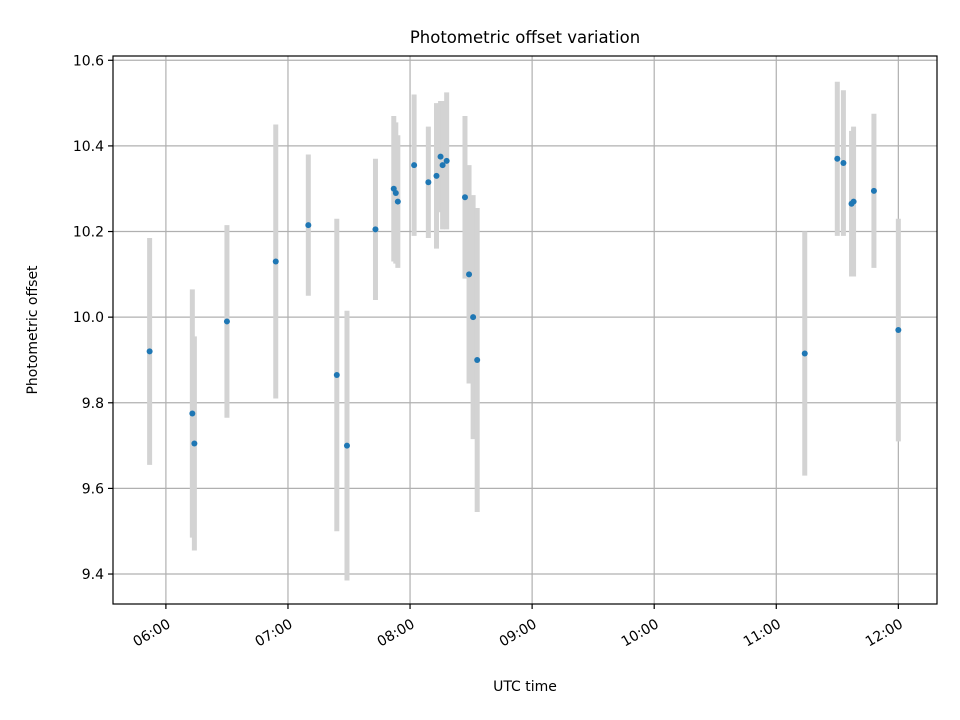 The height and width of the screenshot is (720, 960). Describe the element at coordinates (88, 318) in the screenshot. I see `y-tick-label: 10.0` at that location.